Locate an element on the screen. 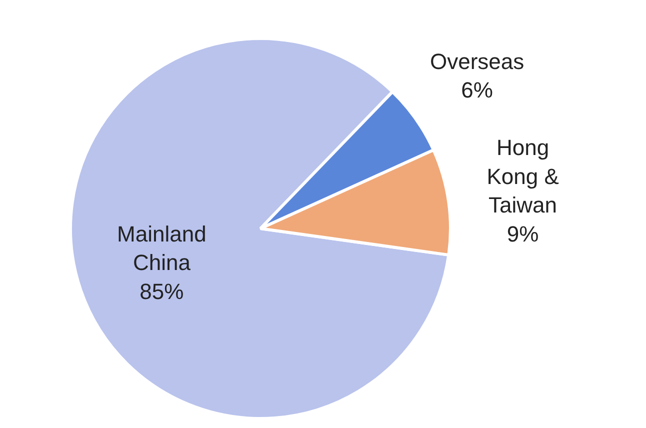 The image size is (646, 428). data-label: 6% is located at coordinates (477, 90).